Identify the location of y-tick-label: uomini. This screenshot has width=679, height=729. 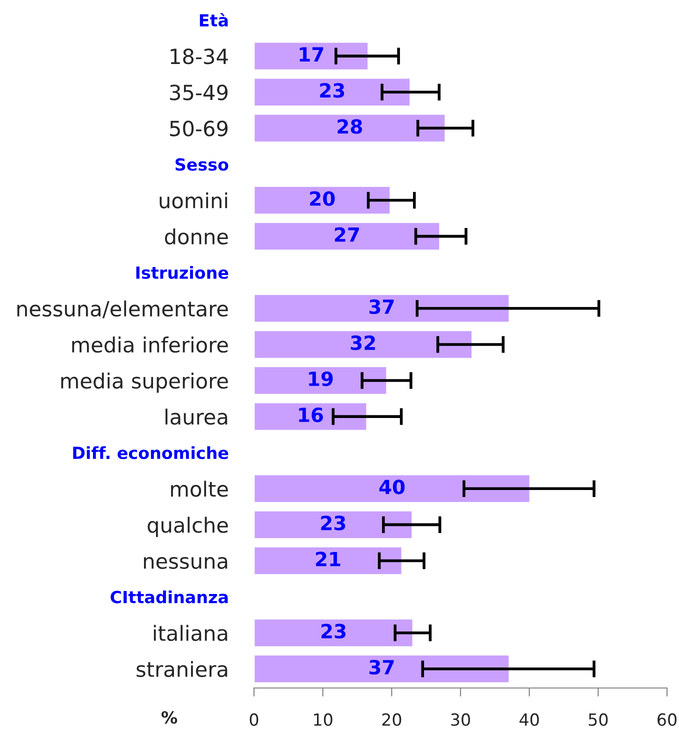
(194, 200).